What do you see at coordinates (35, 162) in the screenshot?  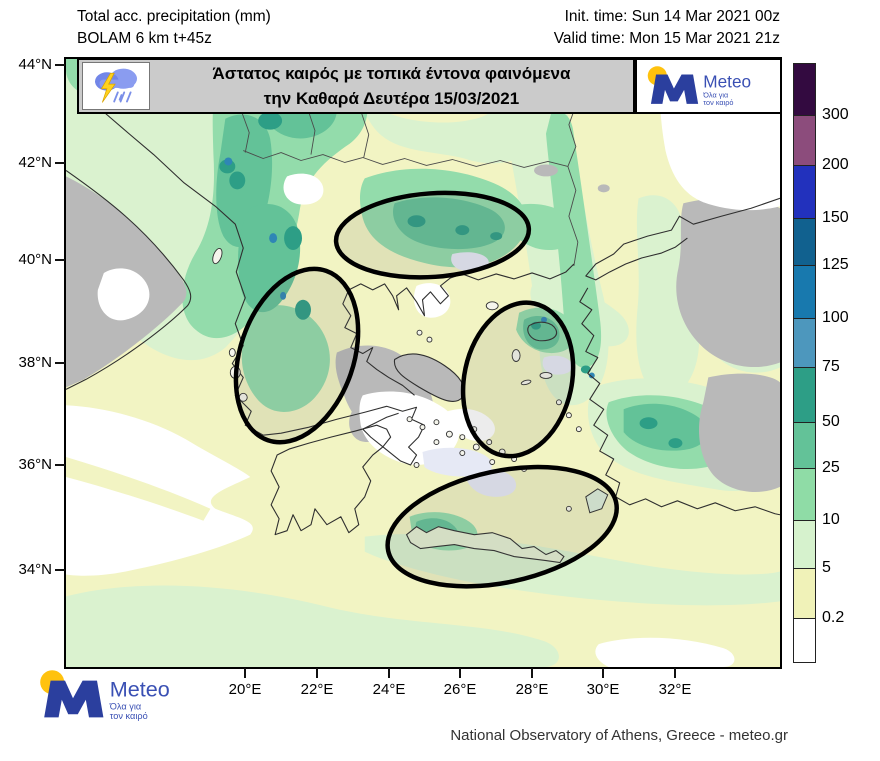 I see `lat-tick-label: 42°N` at bounding box center [35, 162].